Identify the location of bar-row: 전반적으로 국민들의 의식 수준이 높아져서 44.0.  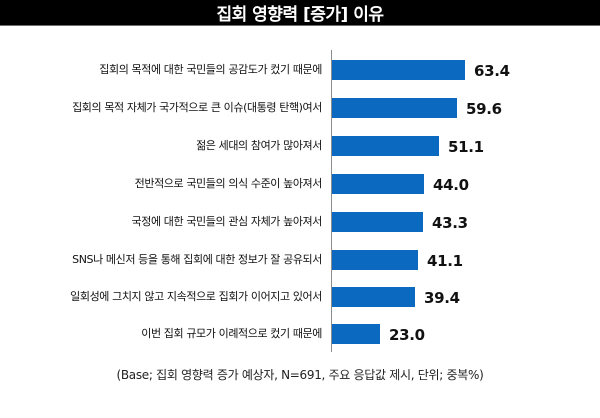
(300, 184).